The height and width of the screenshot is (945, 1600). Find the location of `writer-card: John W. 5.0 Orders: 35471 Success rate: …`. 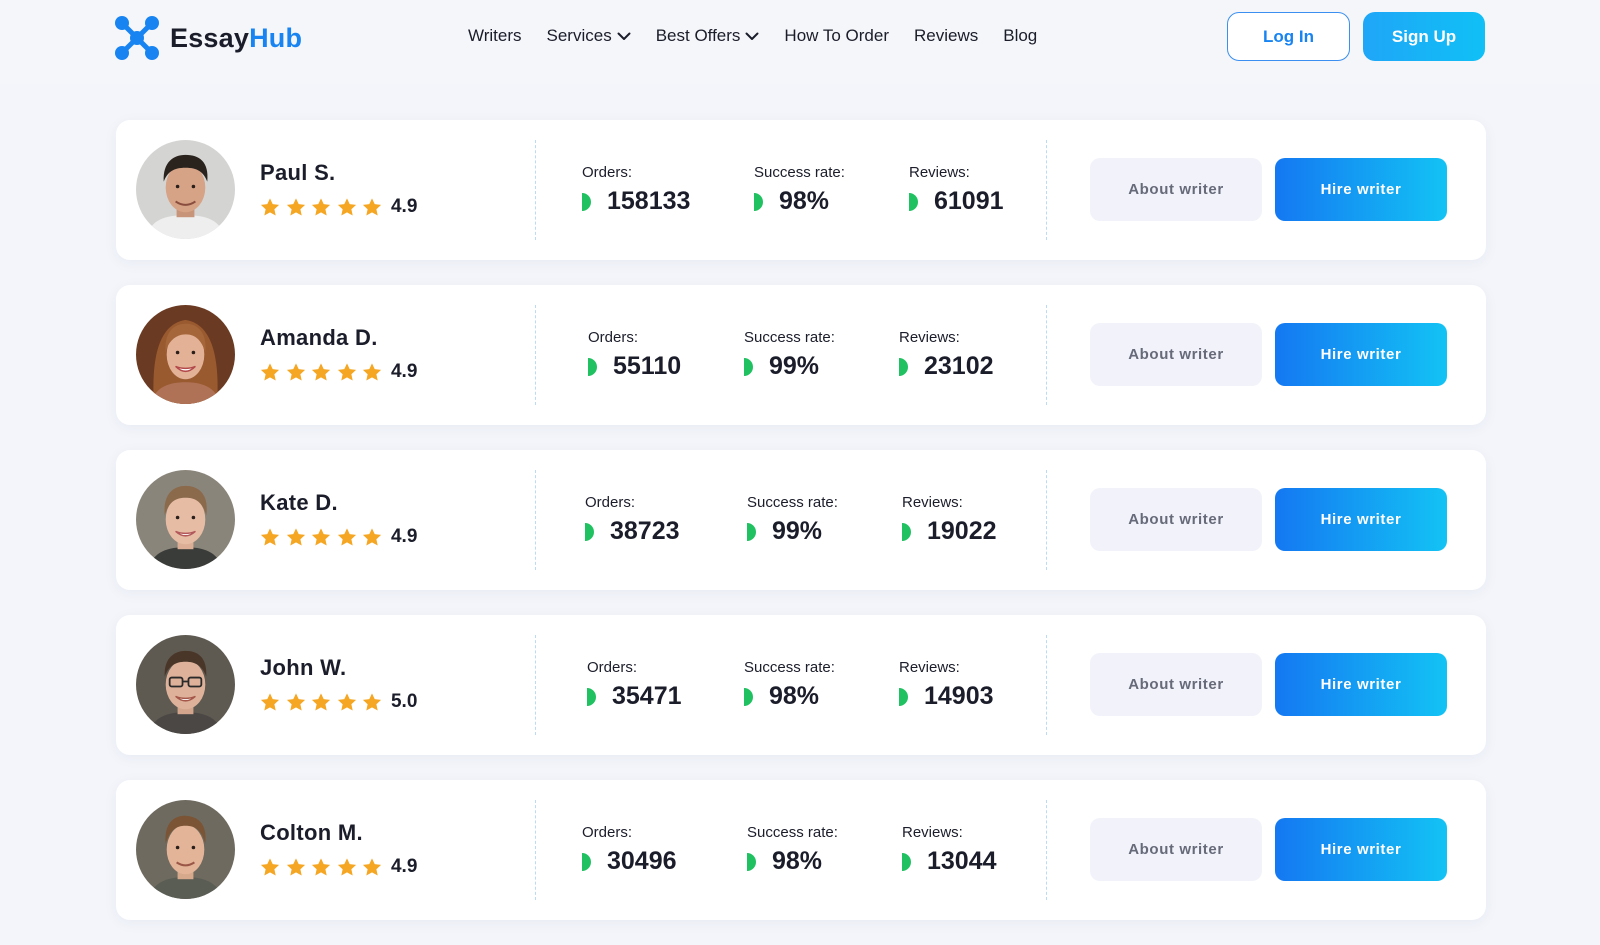

writer-card: John W. 5.0 Orders: 35471 Success rate: … is located at coordinates (801, 685).